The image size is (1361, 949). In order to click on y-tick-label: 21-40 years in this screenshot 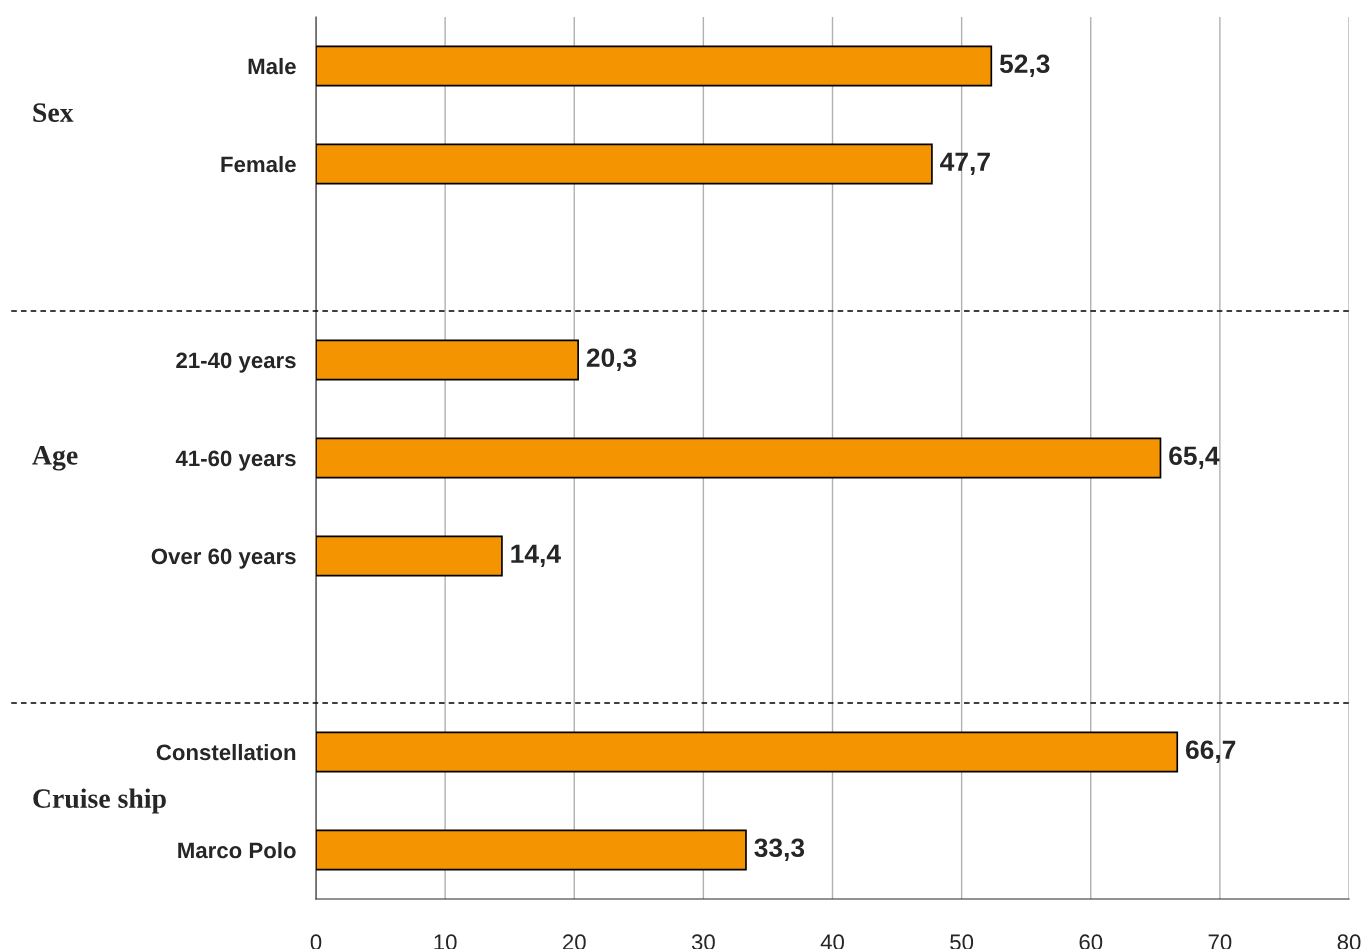, I will do `click(236, 362)`.